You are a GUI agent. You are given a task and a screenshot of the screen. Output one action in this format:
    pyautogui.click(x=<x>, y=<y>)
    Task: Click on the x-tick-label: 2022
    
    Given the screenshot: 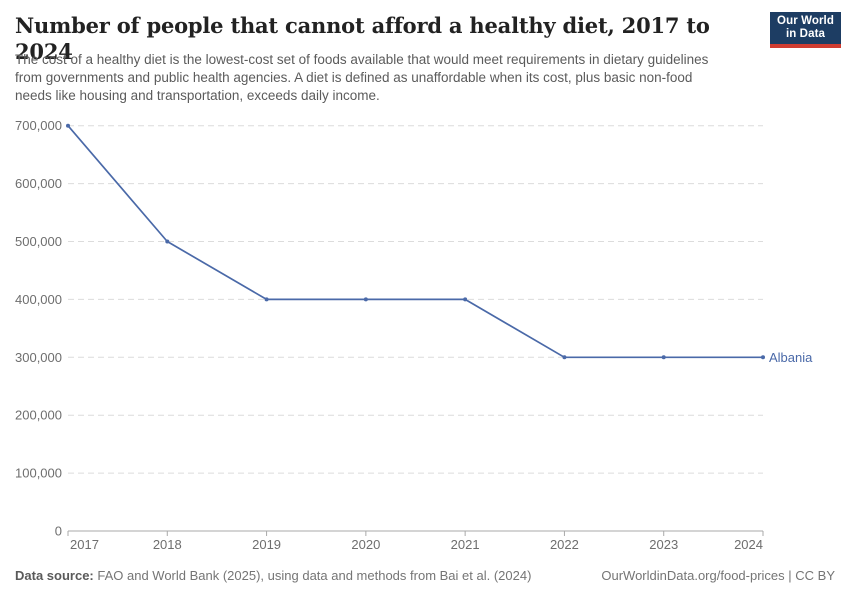 What is the action you would take?
    pyautogui.click(x=564, y=544)
    